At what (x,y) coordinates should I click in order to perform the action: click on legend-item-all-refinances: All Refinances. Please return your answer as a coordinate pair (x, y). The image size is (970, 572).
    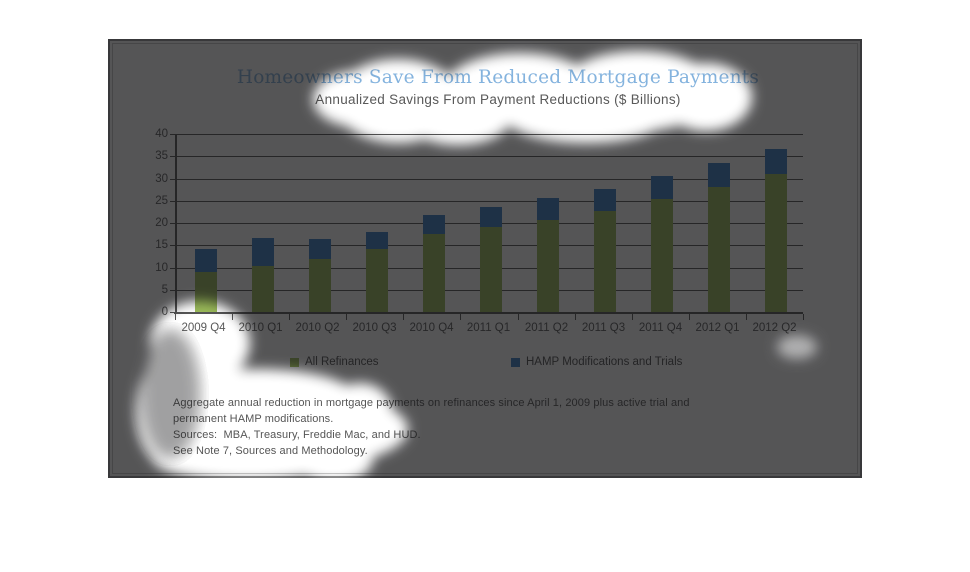
    Looking at the image, I should click on (334, 362).